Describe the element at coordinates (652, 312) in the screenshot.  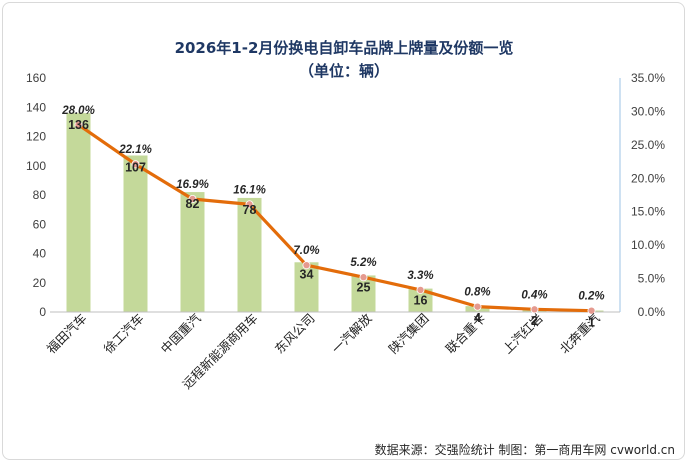
I see `y-right-tick-label: 0.0%` at that location.